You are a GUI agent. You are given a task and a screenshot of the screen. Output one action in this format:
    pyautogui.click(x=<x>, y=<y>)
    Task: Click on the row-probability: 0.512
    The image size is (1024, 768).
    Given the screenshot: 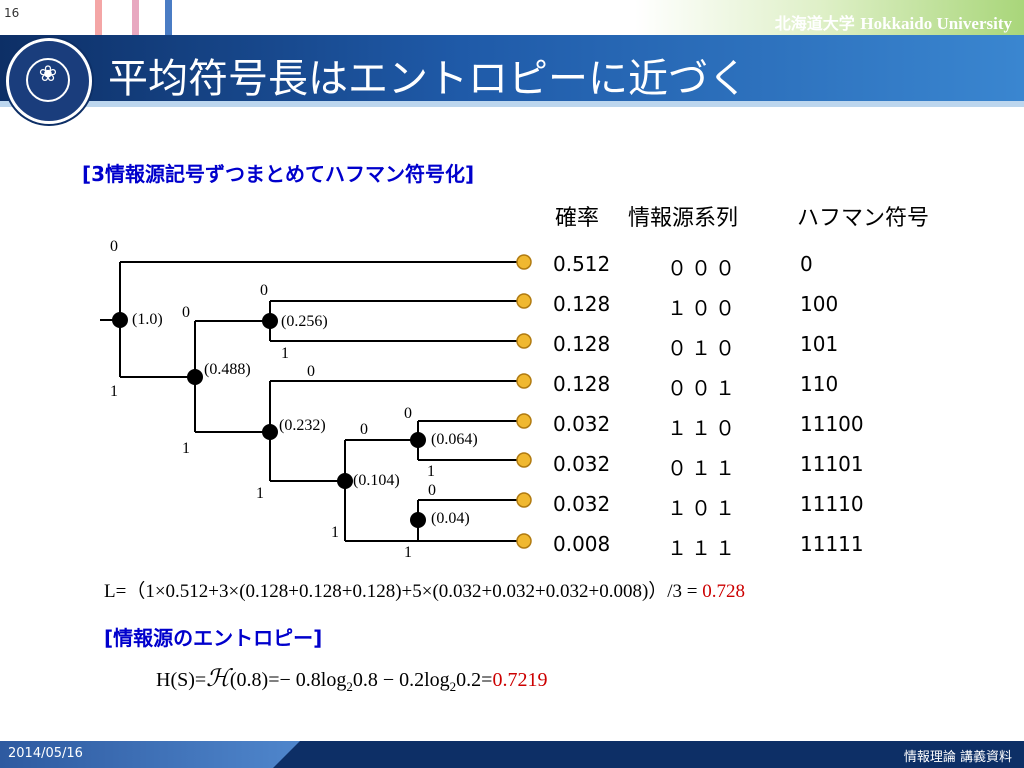 What is the action you would take?
    pyautogui.click(x=582, y=264)
    